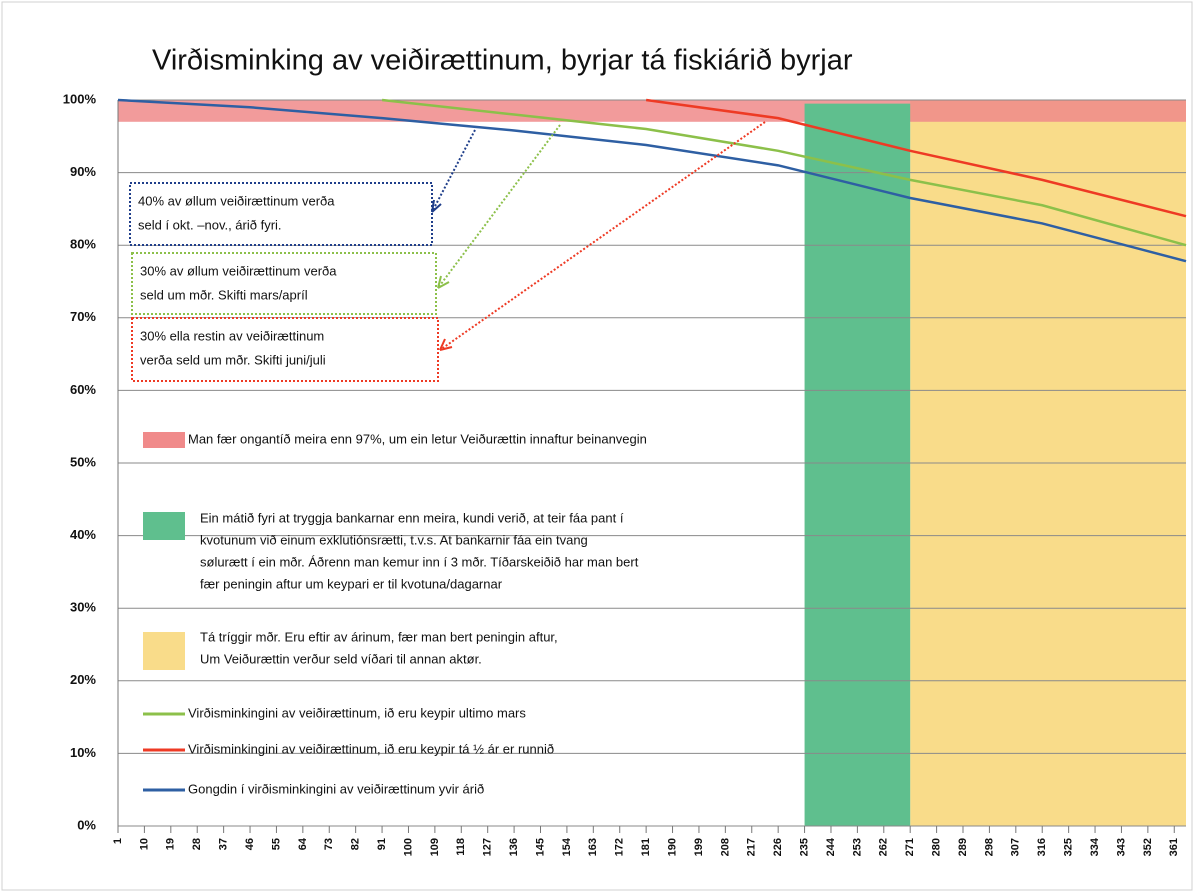  Describe the element at coordinates (937, 847) in the screenshot. I see `x-tick-label: 280` at that location.